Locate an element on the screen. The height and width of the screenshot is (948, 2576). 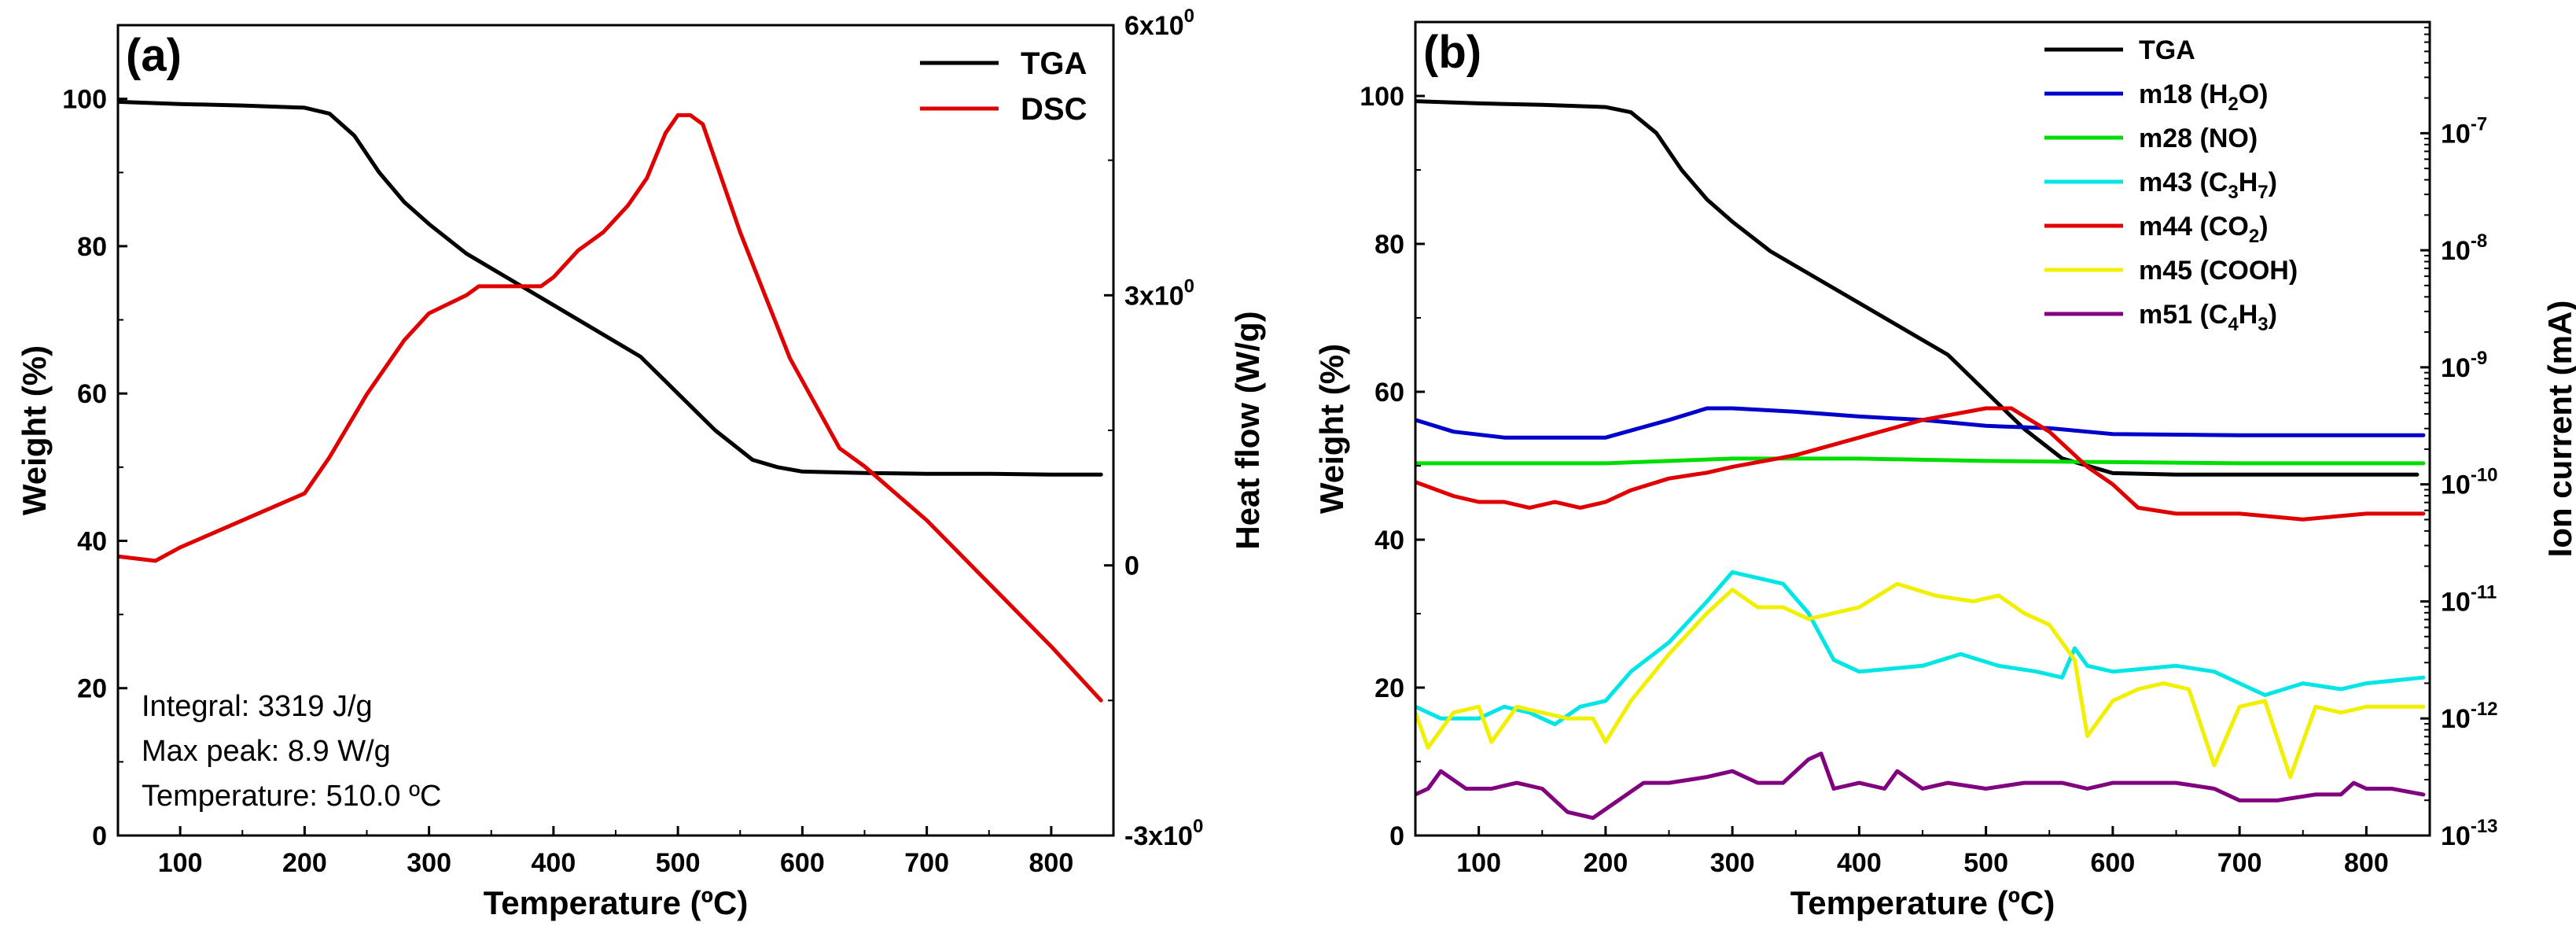
annotation-text-0: Integral: 3319 J/g is located at coordinates (257, 706).